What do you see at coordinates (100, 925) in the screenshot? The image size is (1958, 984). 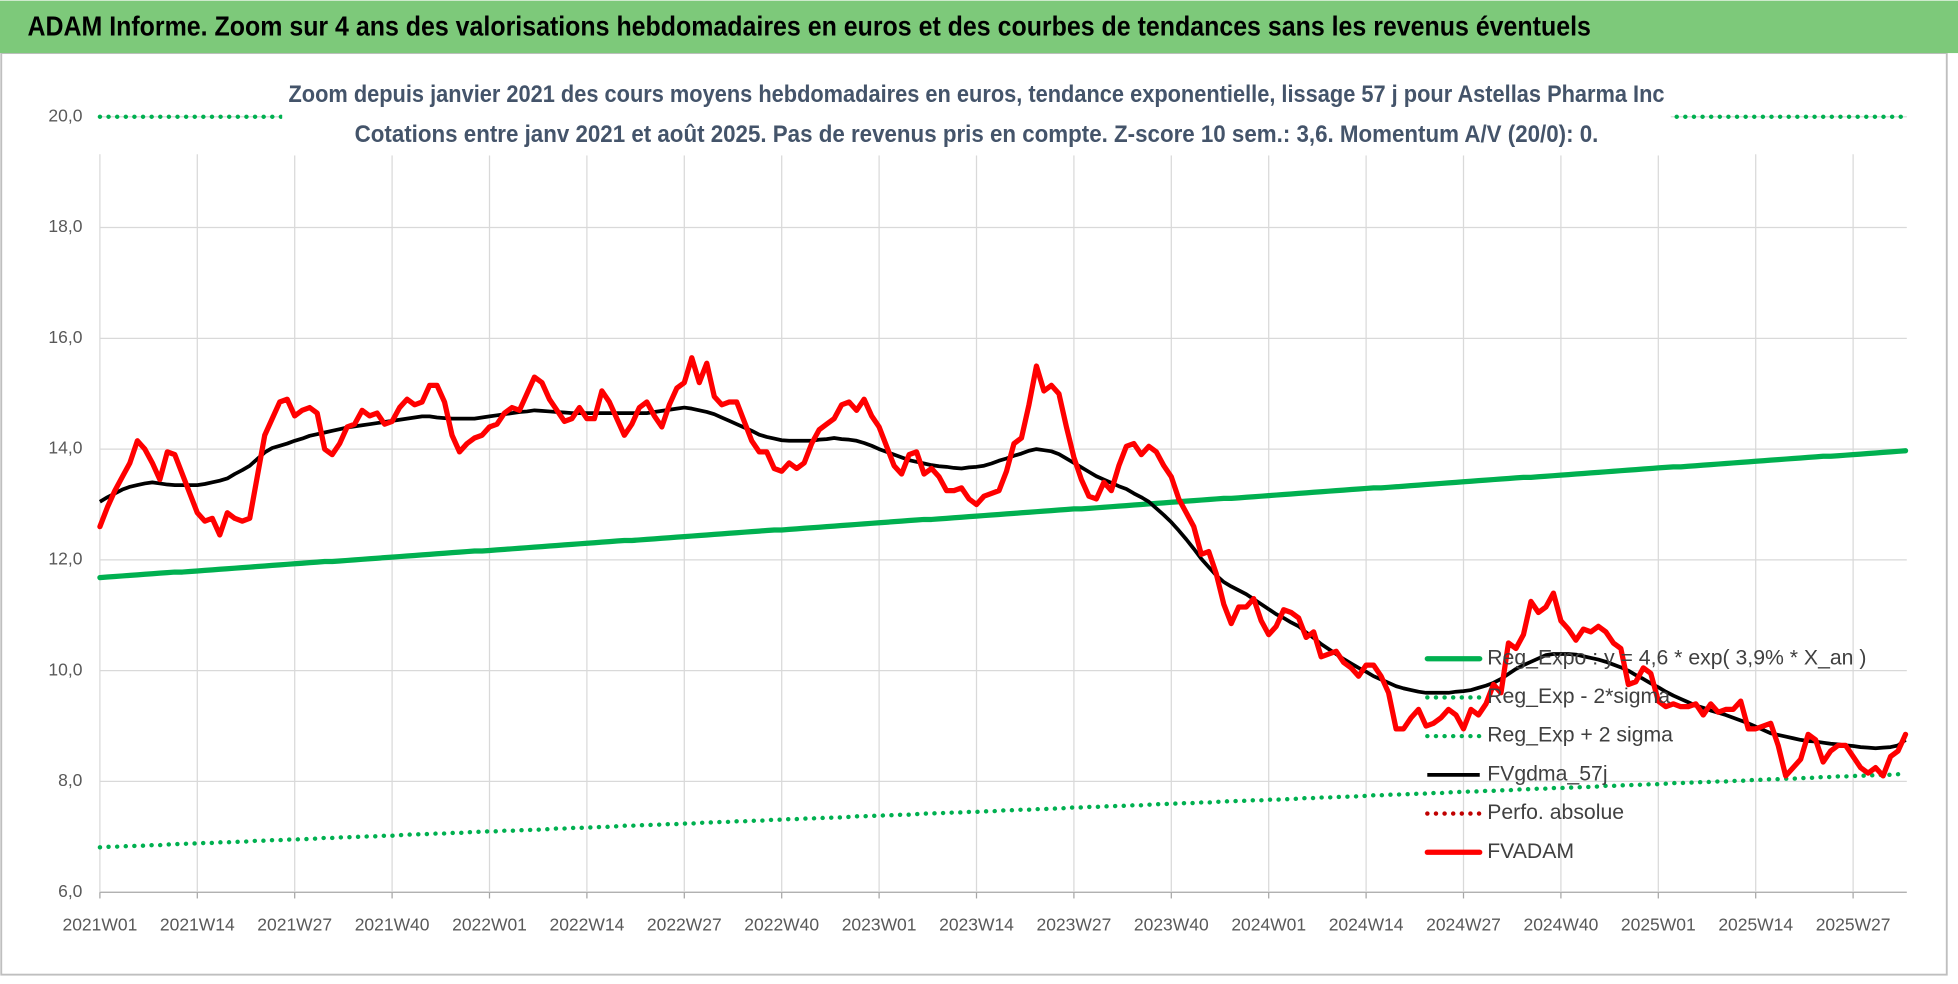 I see `x-tick-label: 2021W01` at bounding box center [100, 925].